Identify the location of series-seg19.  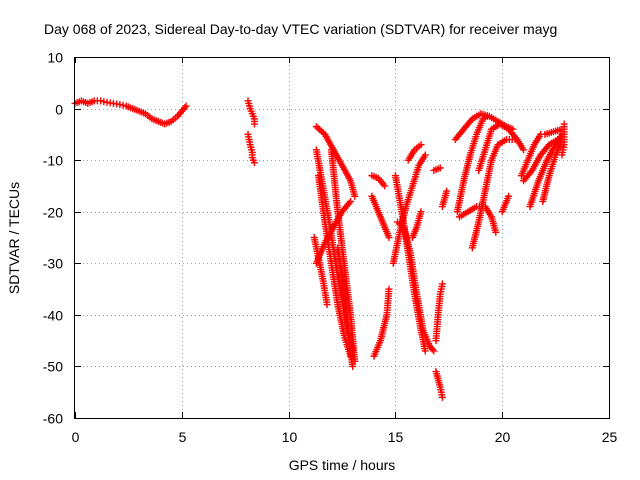
(437, 169).